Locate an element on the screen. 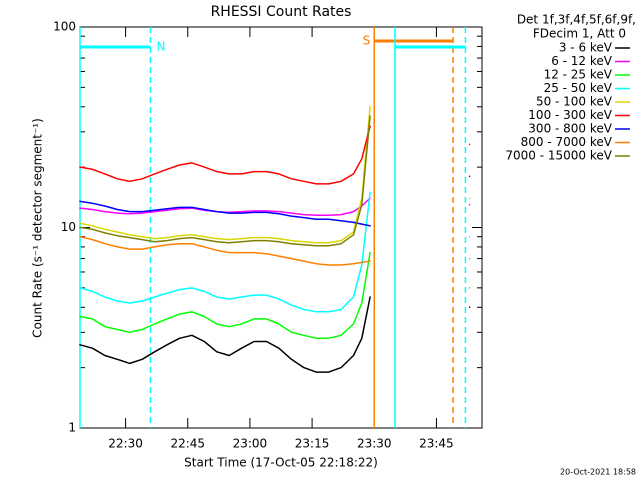 The image size is (640, 480). legend-label: 50 - 100 keV is located at coordinates (574, 102).